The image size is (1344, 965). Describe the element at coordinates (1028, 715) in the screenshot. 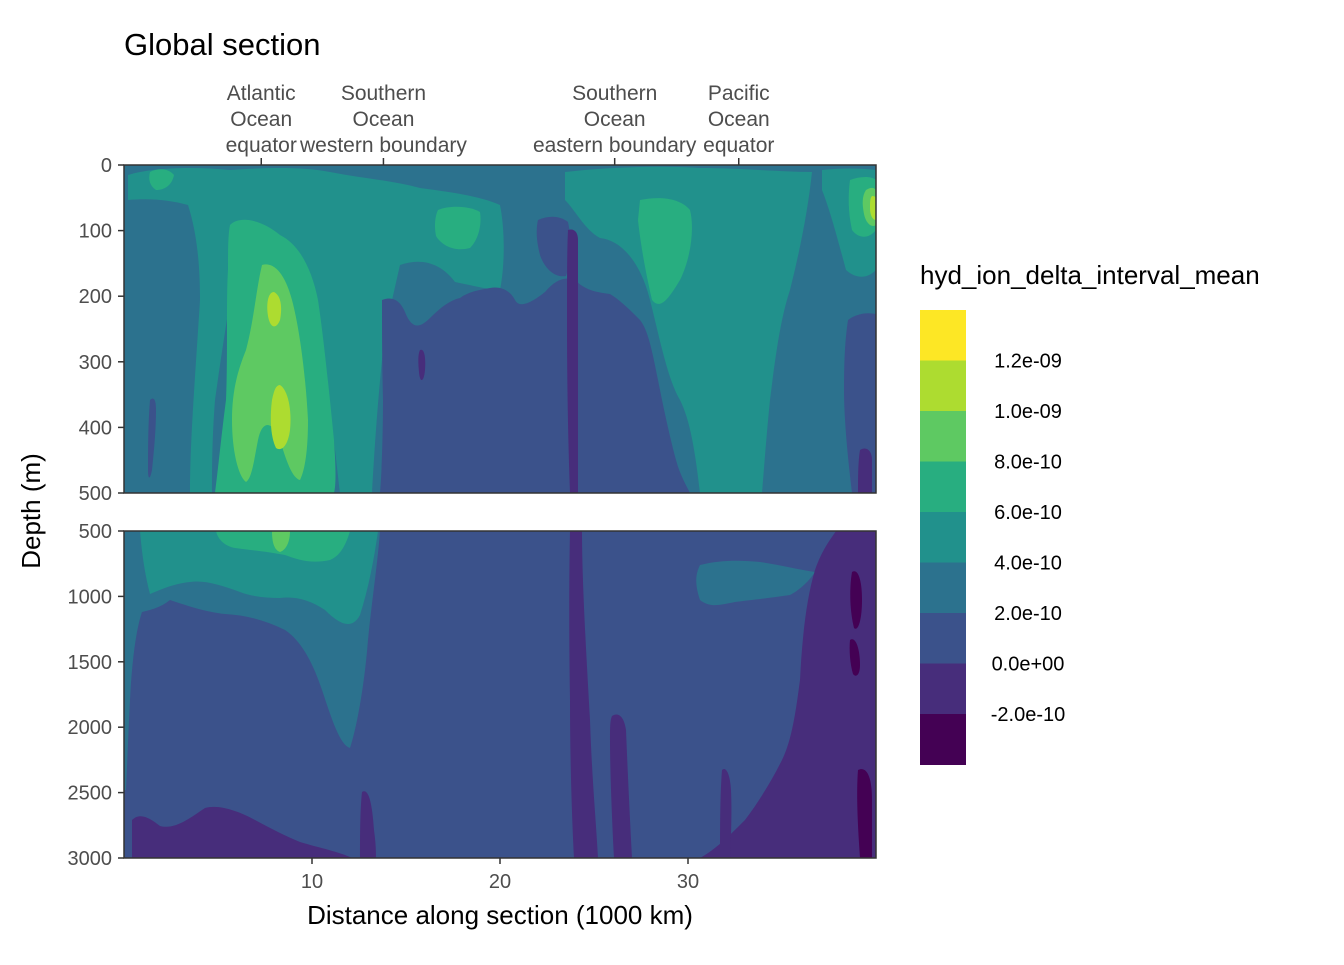

I see `legend-label: -2.0e-10` at that location.